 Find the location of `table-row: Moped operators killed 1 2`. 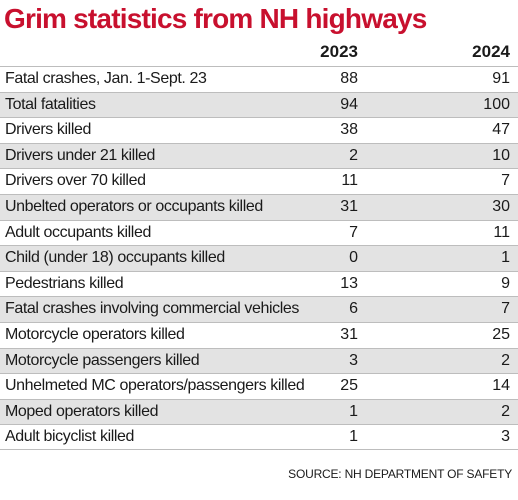

table-row: Moped operators killed 1 2 is located at coordinates (259, 411).